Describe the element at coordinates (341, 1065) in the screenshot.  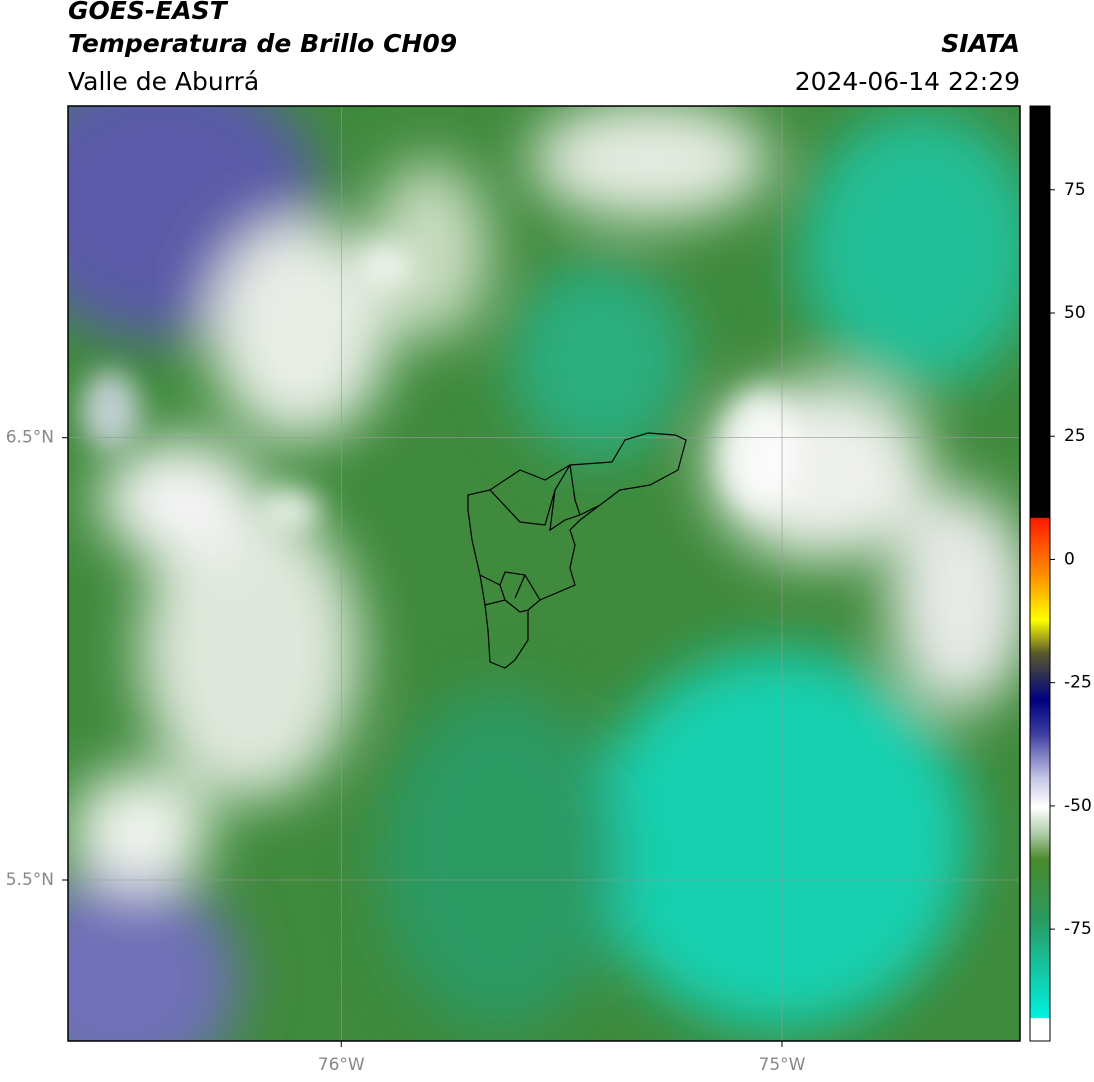
I see `x-tick-label: 76°W` at that location.